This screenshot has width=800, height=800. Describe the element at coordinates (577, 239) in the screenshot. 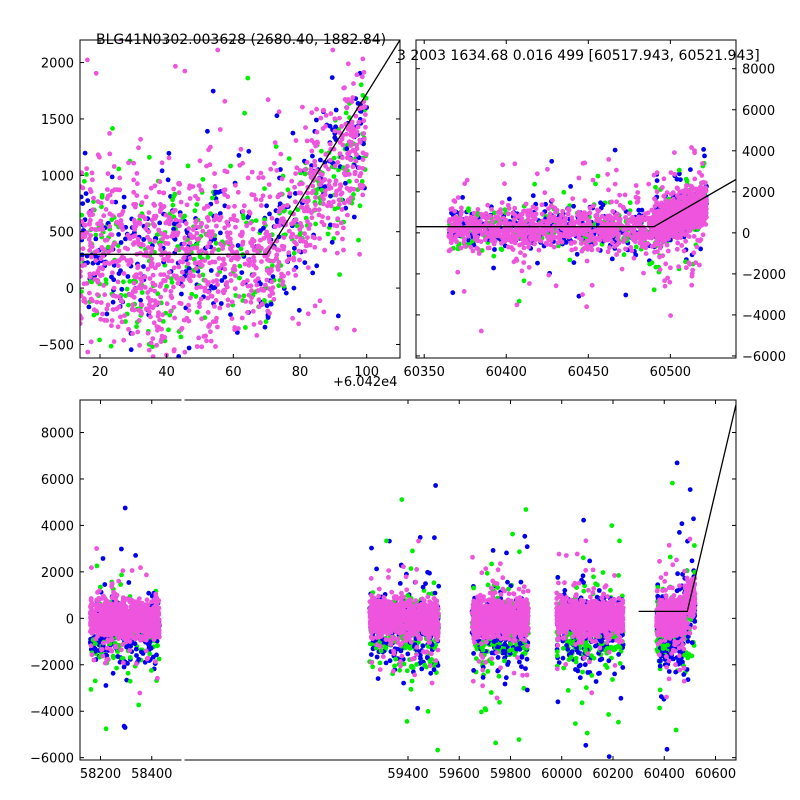

I see `data-points` at that location.